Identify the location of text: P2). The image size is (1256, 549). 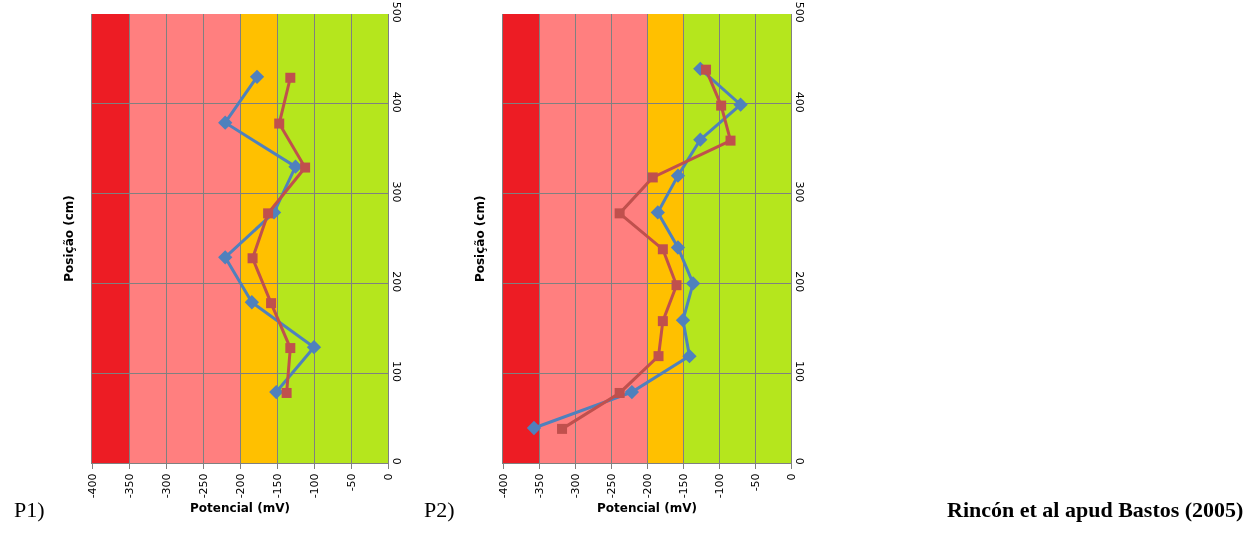
(439, 509).